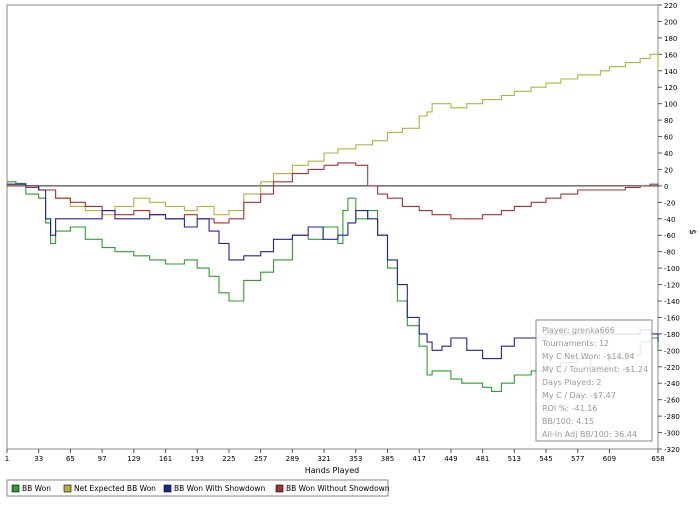  I want to click on stats-line: My C / Day: -$7.47, so click(579, 395).